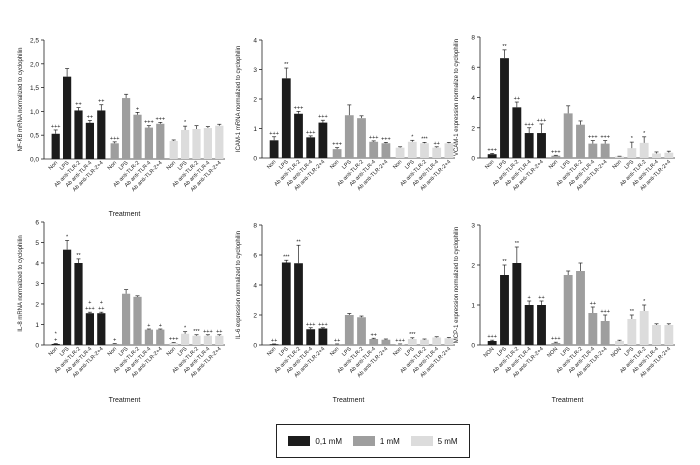 This screenshot has width=700, height=465. I want to click on y-axis-label: ICAM-1 mRNA normalized to cyclophilin, so click(239, 99).